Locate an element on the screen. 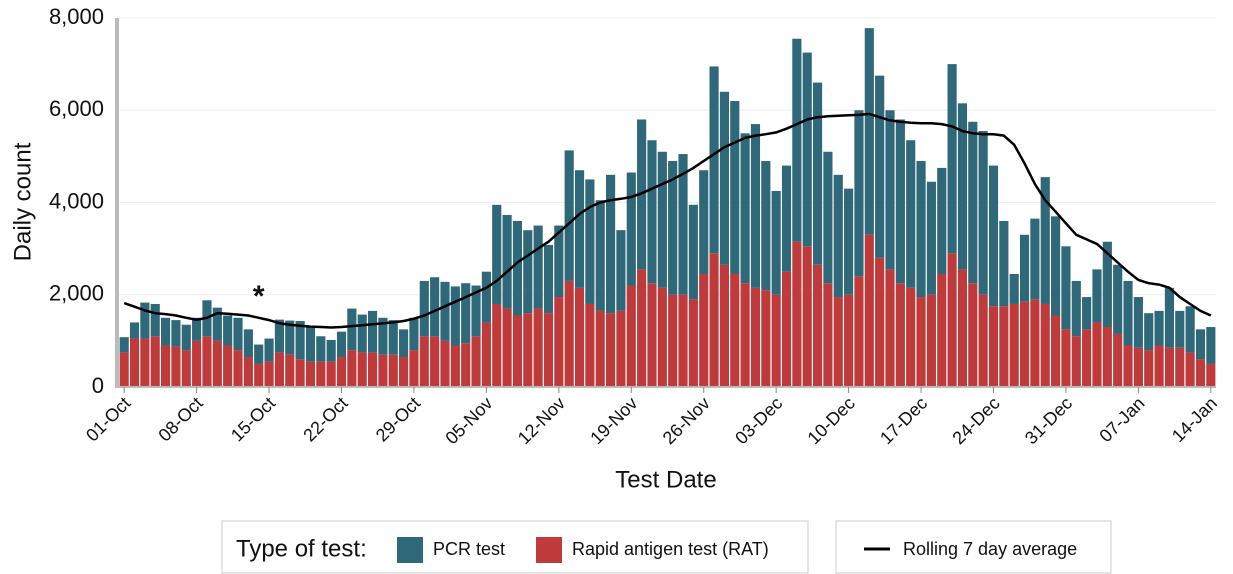 The height and width of the screenshot is (574, 1233). legend-swatch is located at coordinates (549, 550).